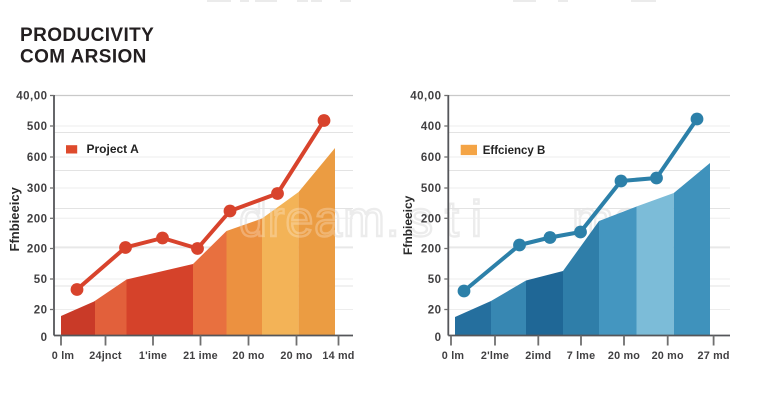  What do you see at coordinates (713, 356) in the screenshot?
I see `svg-text: 27 md` at bounding box center [713, 356].